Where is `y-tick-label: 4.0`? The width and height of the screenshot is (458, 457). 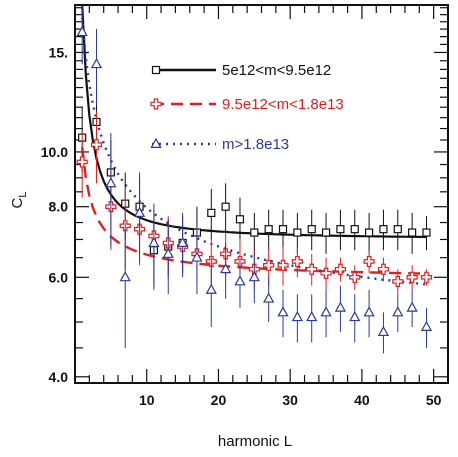 y-tick-label: 4.0 is located at coordinates (59, 377).